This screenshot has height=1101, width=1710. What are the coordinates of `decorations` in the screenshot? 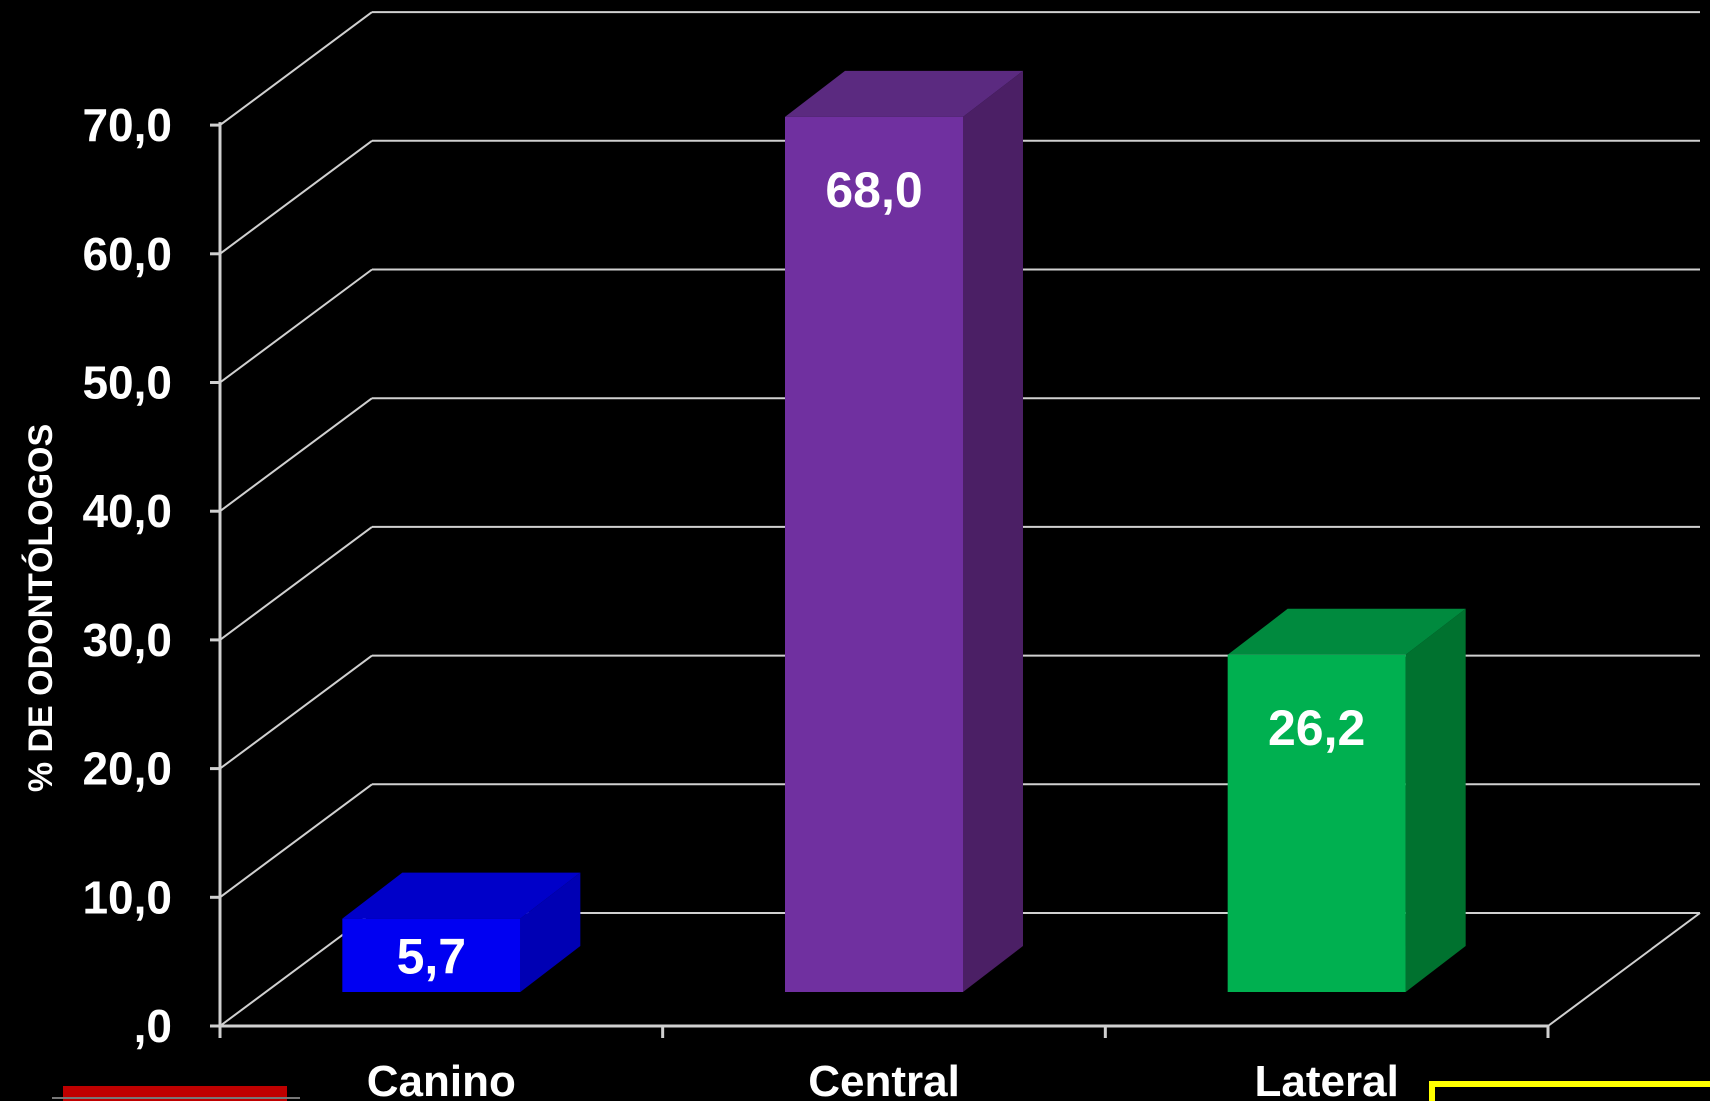 It's located at (881, 1091).